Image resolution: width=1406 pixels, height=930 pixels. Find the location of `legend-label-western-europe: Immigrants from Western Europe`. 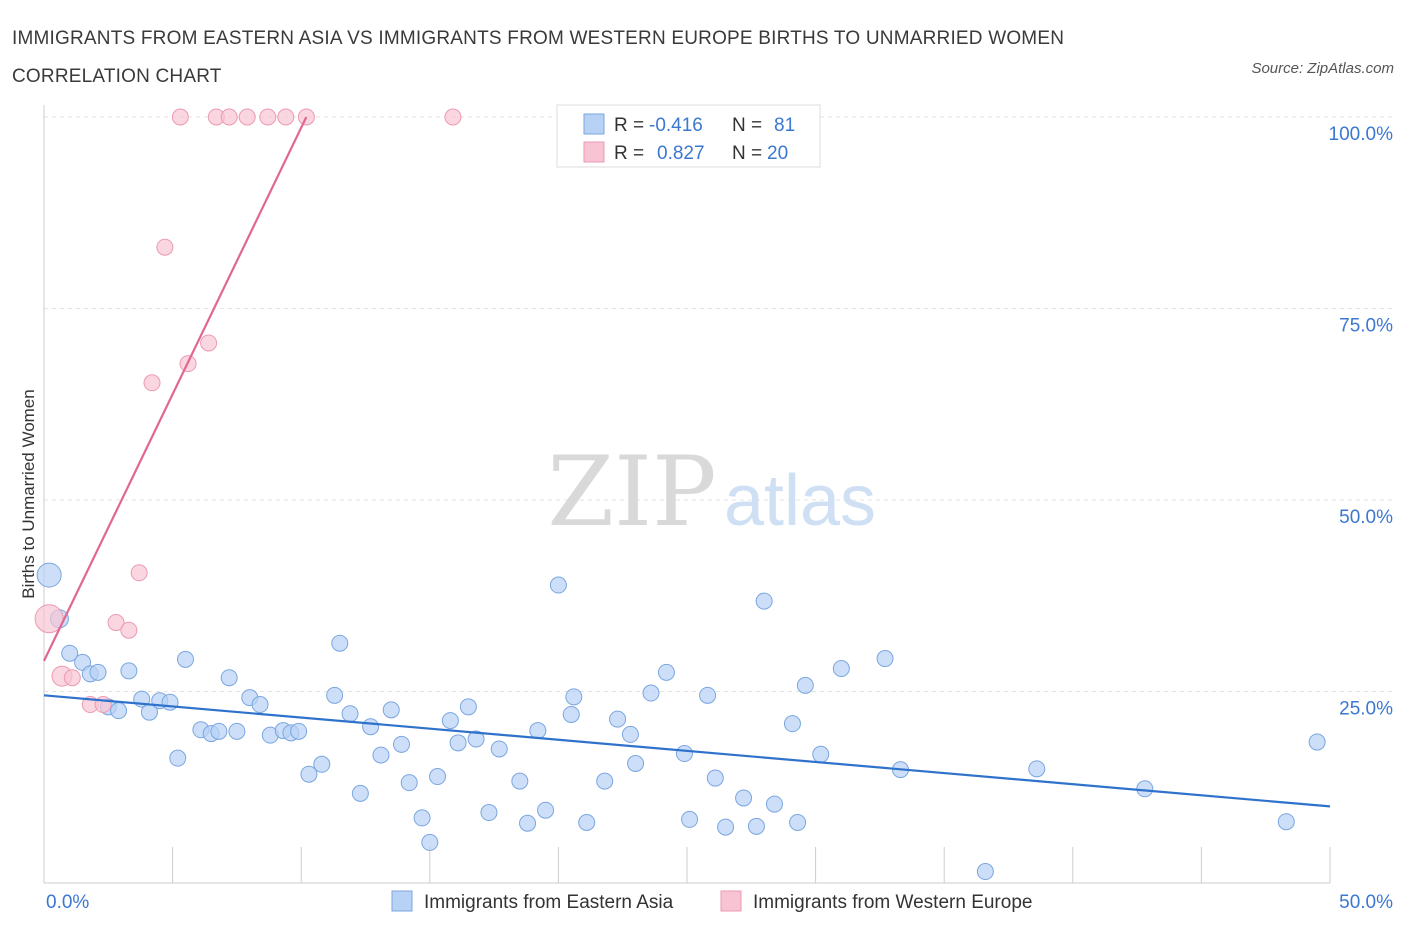

legend-label-western-europe: Immigrants from Western Europe is located at coordinates (892, 902).